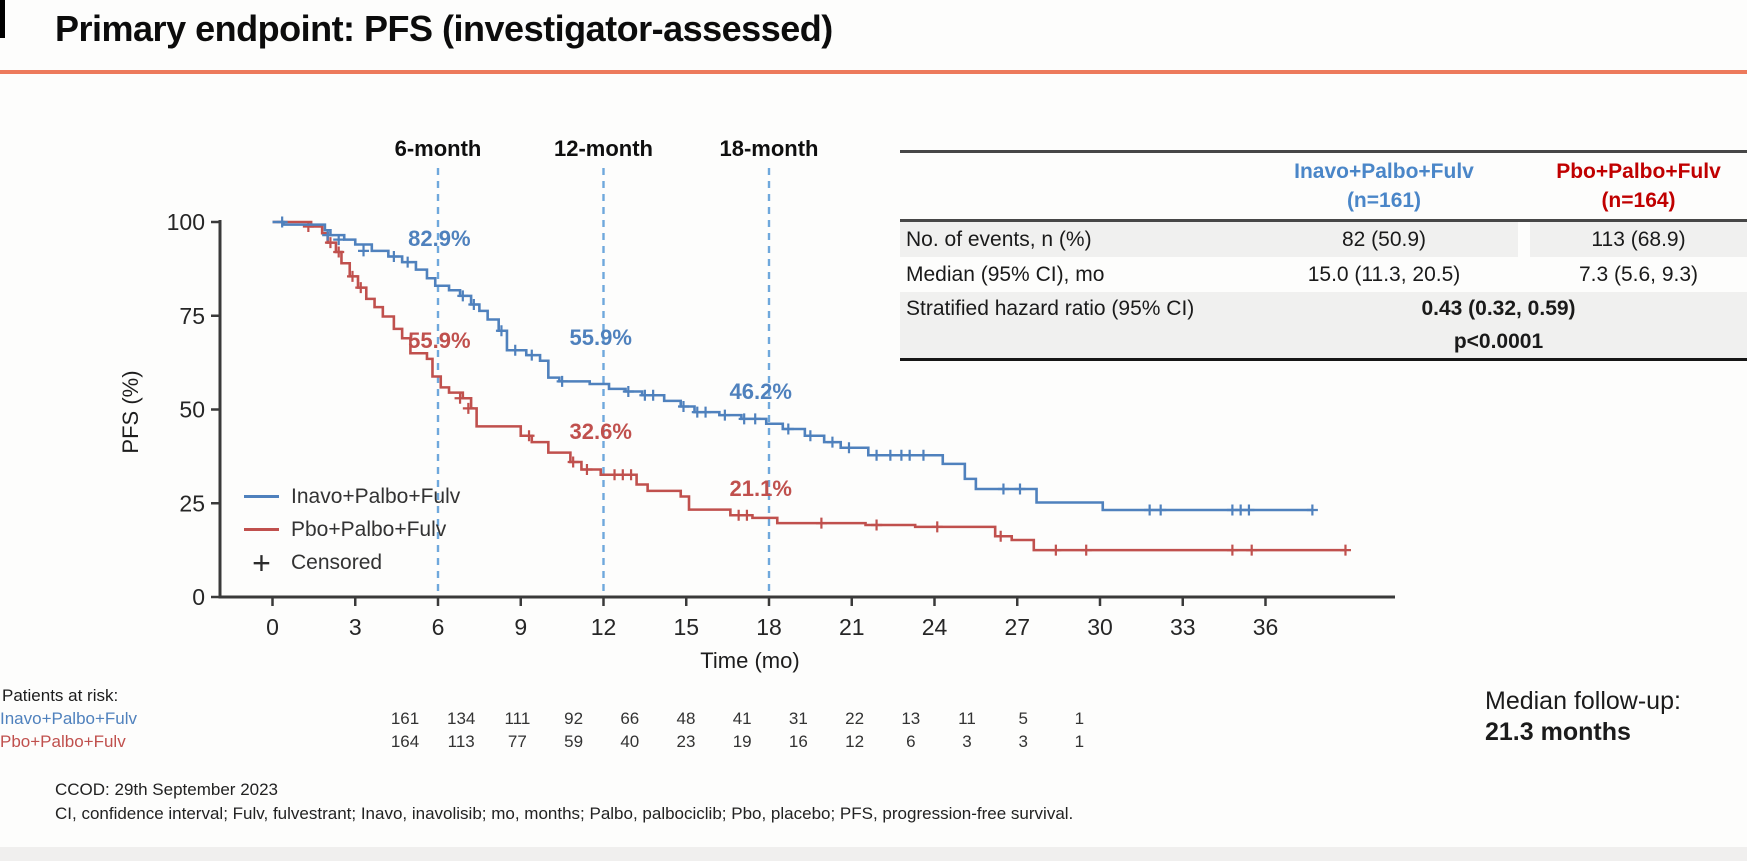  What do you see at coordinates (1075, 239) in the screenshot?
I see `events-label: No. of events, n (%)` at bounding box center [1075, 239].